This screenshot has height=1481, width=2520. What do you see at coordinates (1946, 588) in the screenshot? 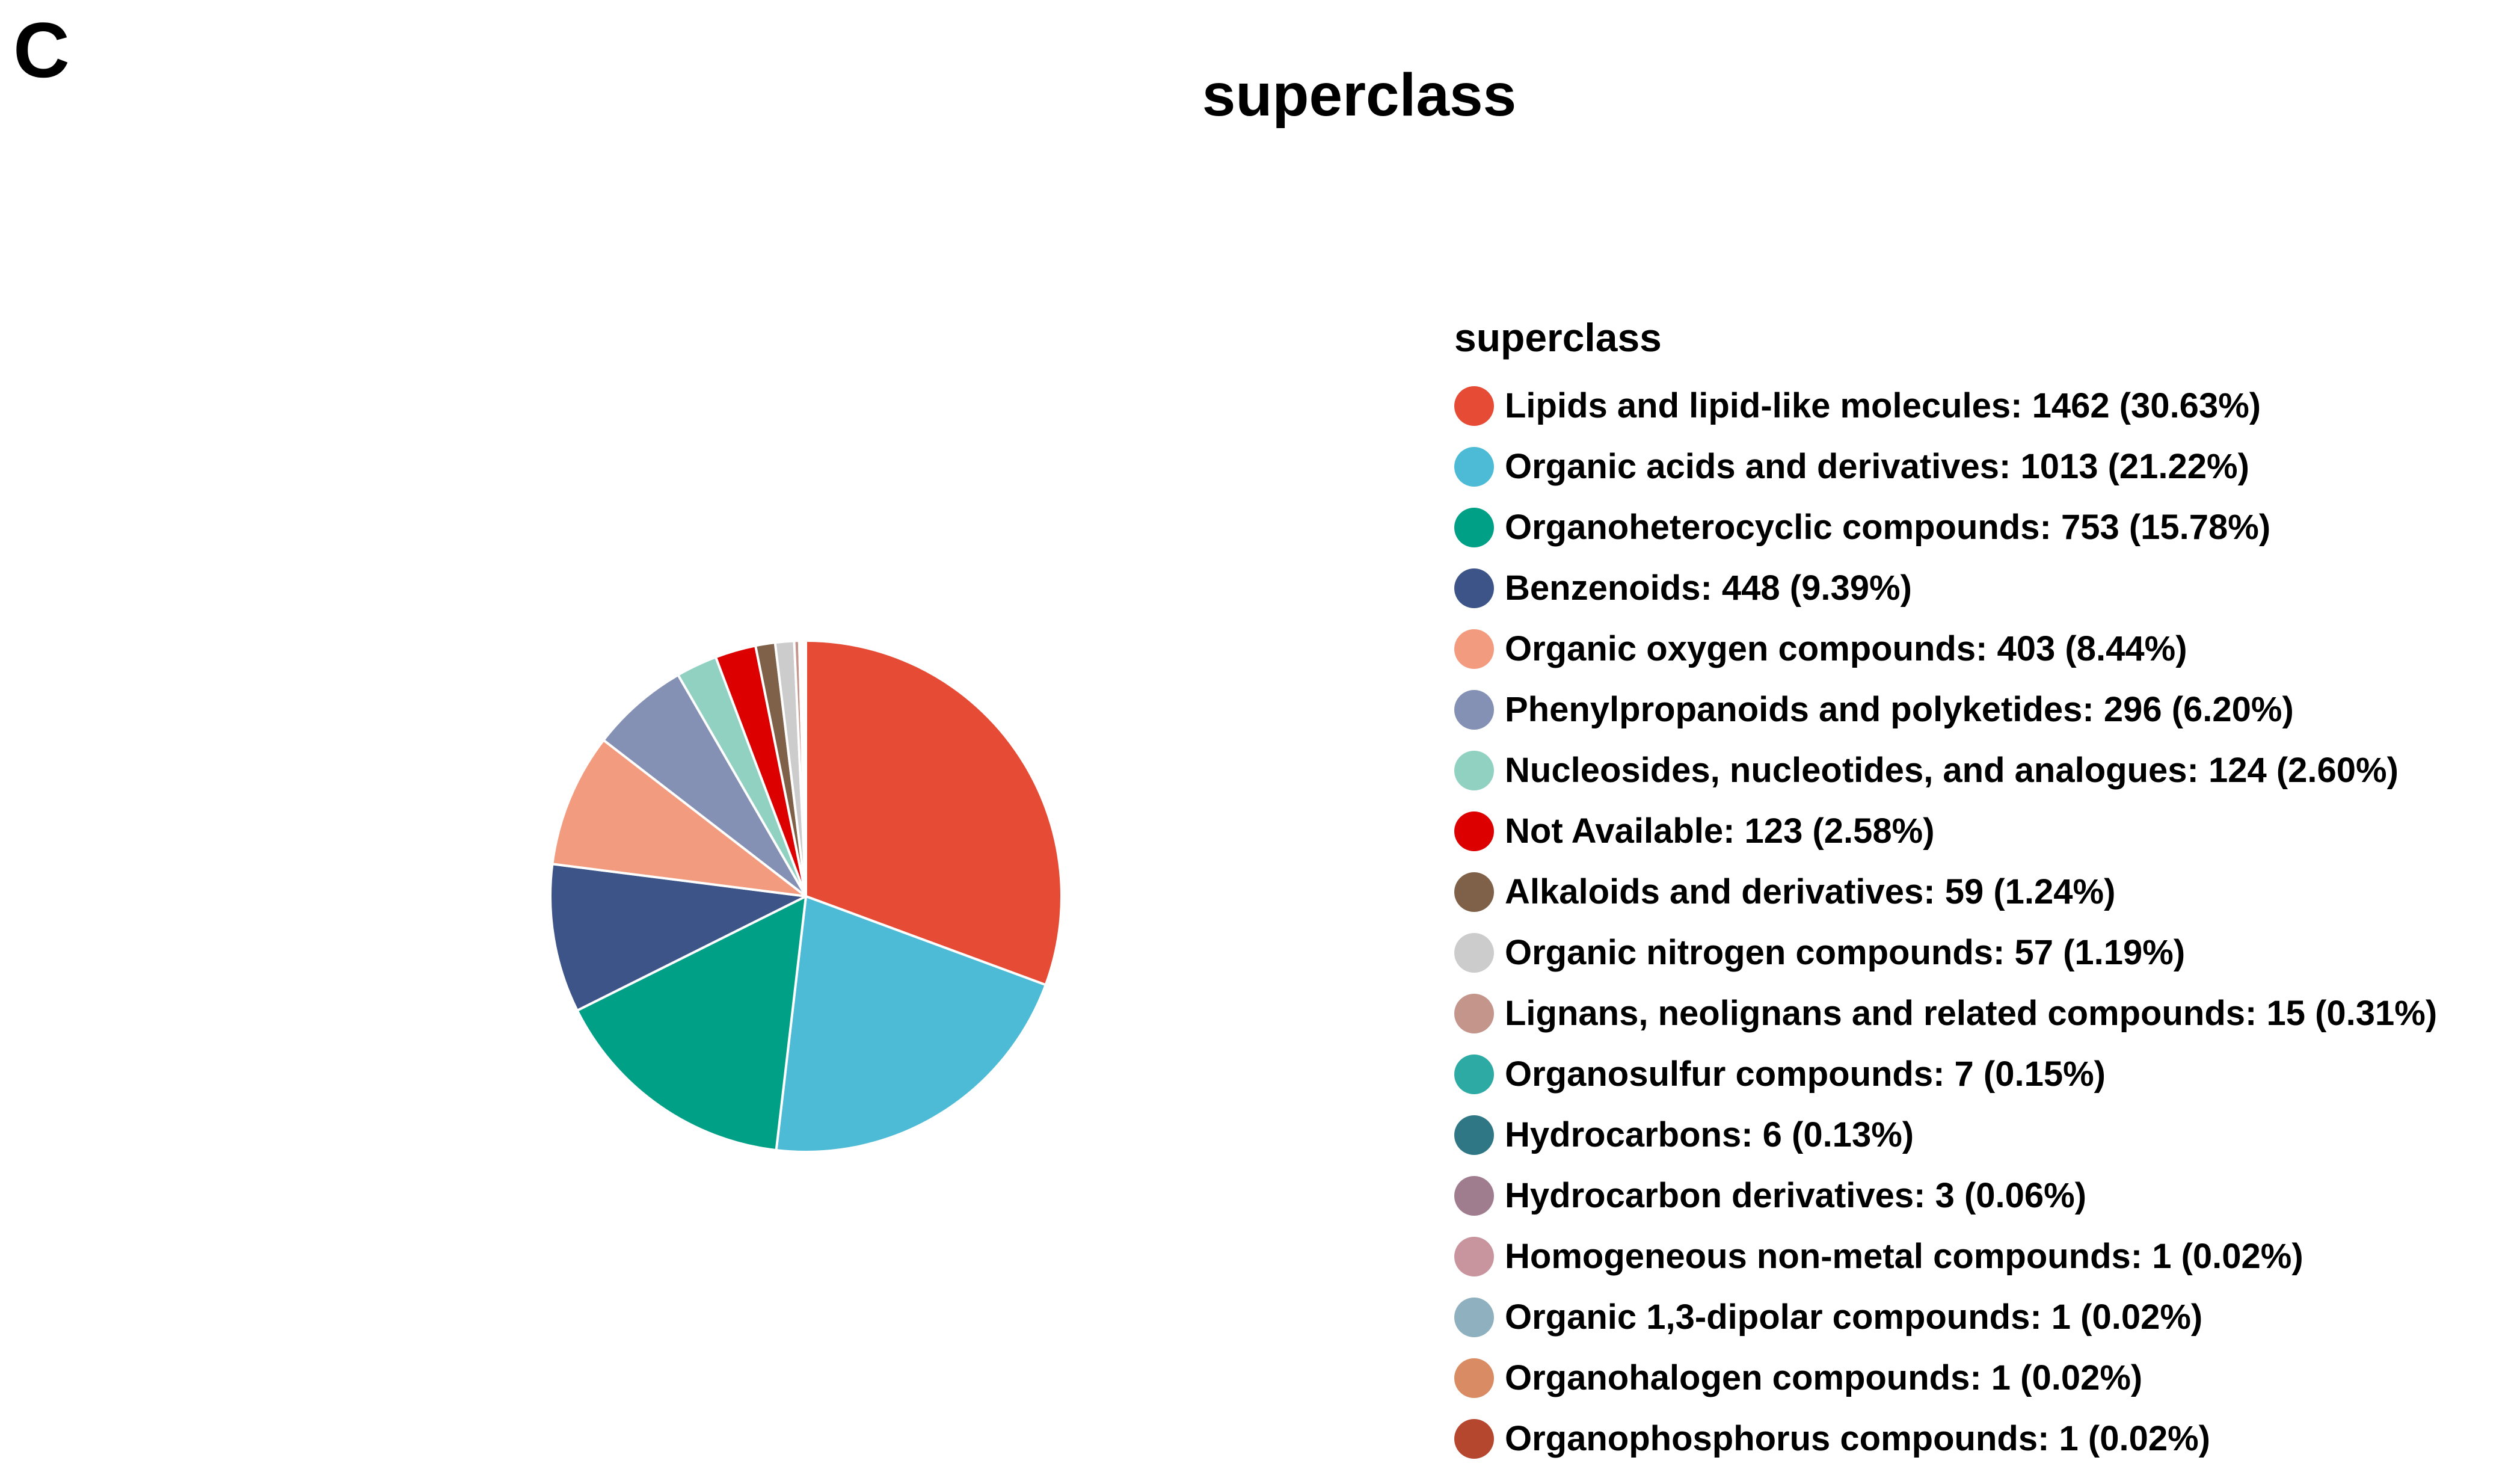
I see `legend-item: Benzenoids: 448 (9.39%)` at bounding box center [1946, 588].